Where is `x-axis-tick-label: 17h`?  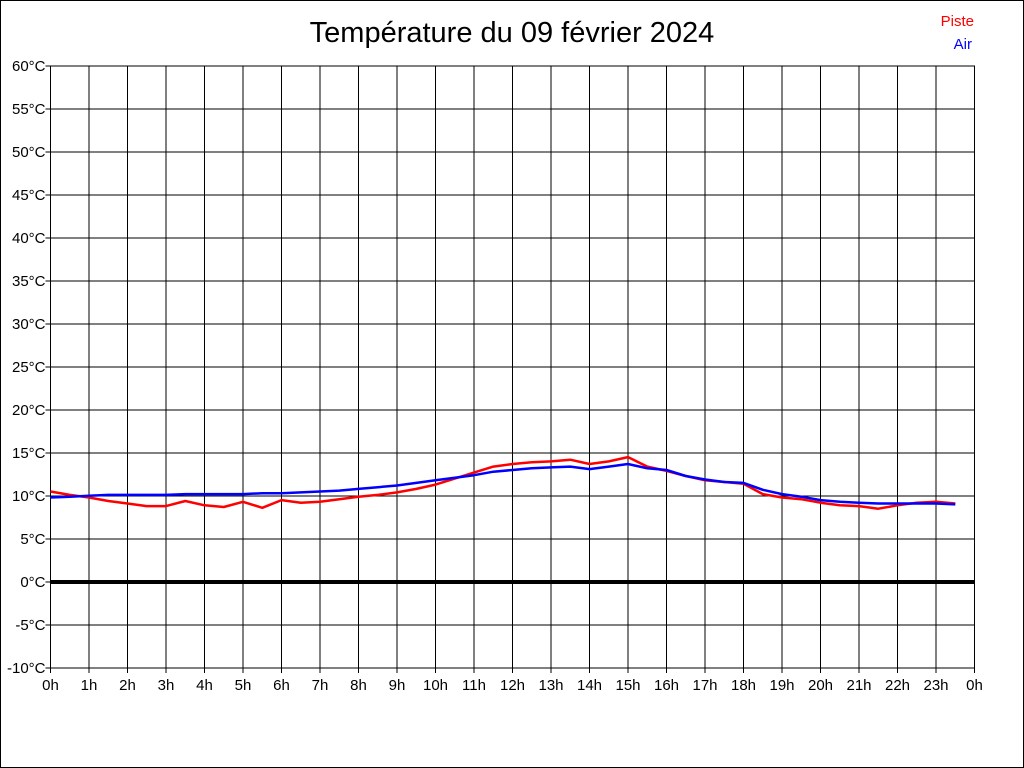 x-axis-tick-label: 17h is located at coordinates (704, 685).